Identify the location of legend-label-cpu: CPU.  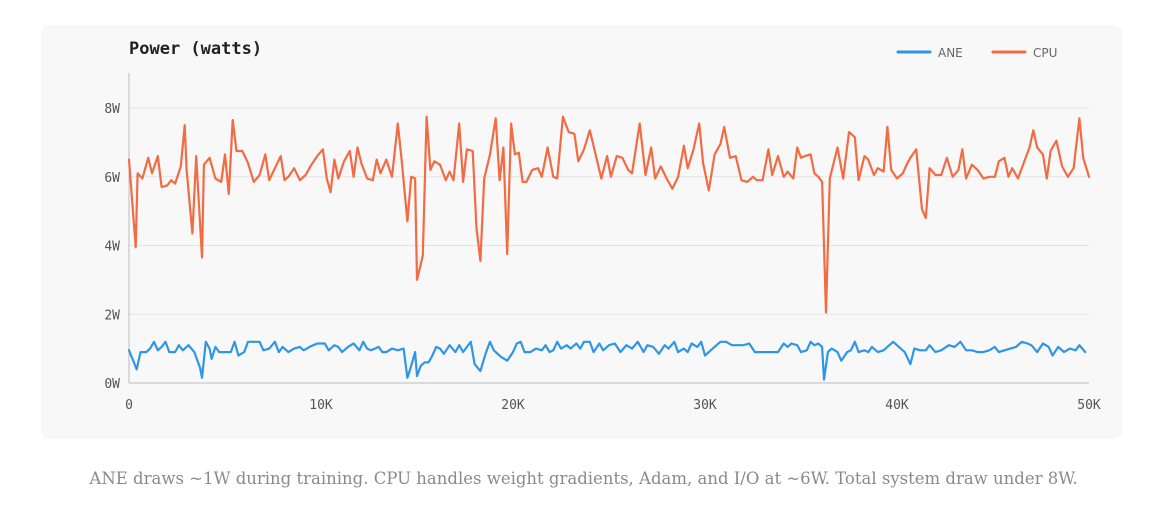
(1045, 53).